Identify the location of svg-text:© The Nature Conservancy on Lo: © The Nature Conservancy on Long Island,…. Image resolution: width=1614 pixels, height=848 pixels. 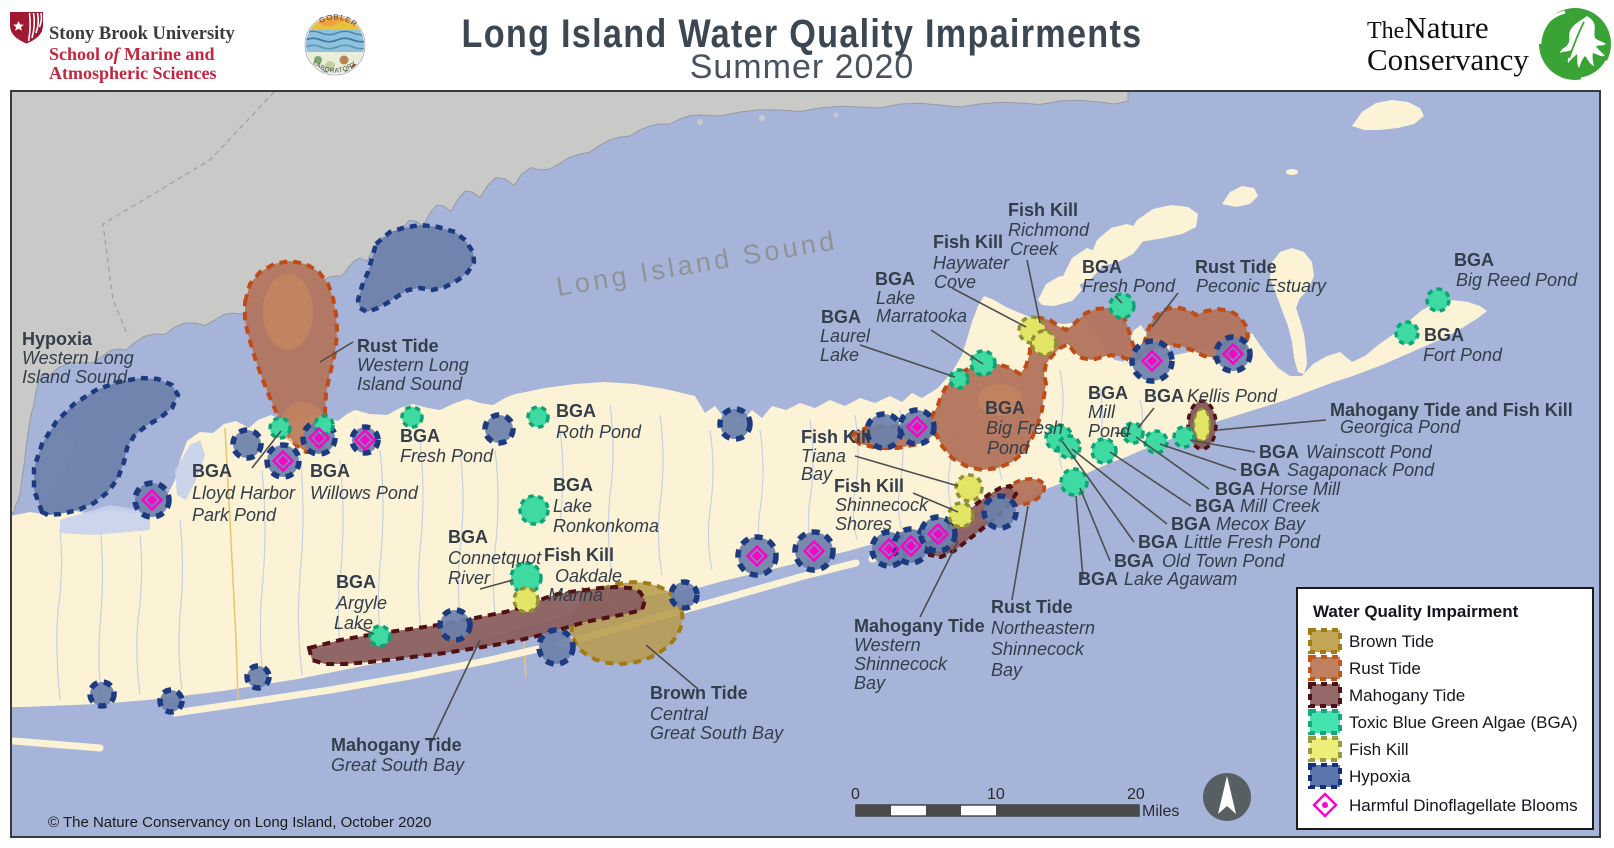
(240, 822).